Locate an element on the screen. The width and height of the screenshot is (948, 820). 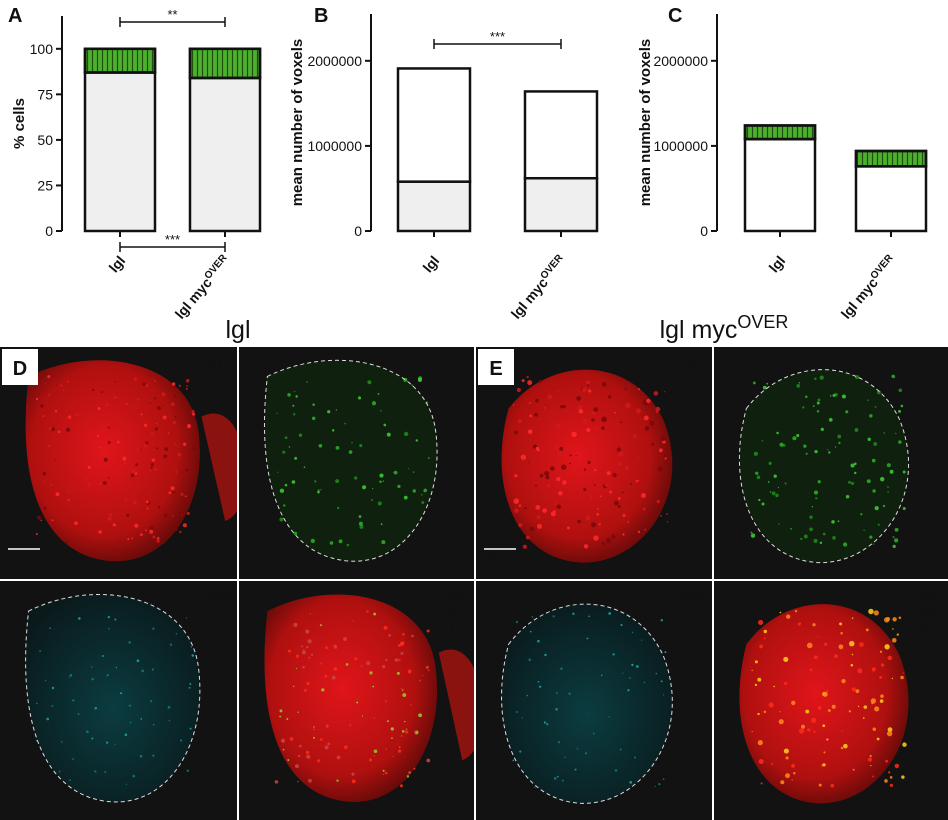
hatch is located at coordinates (225, 63).